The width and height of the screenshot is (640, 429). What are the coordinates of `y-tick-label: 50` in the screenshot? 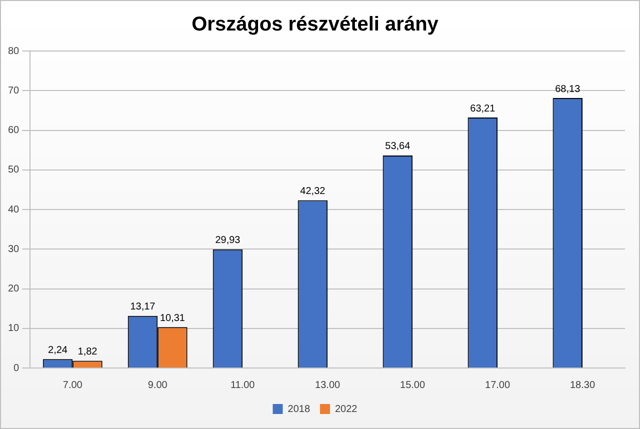 It's located at (14, 170).